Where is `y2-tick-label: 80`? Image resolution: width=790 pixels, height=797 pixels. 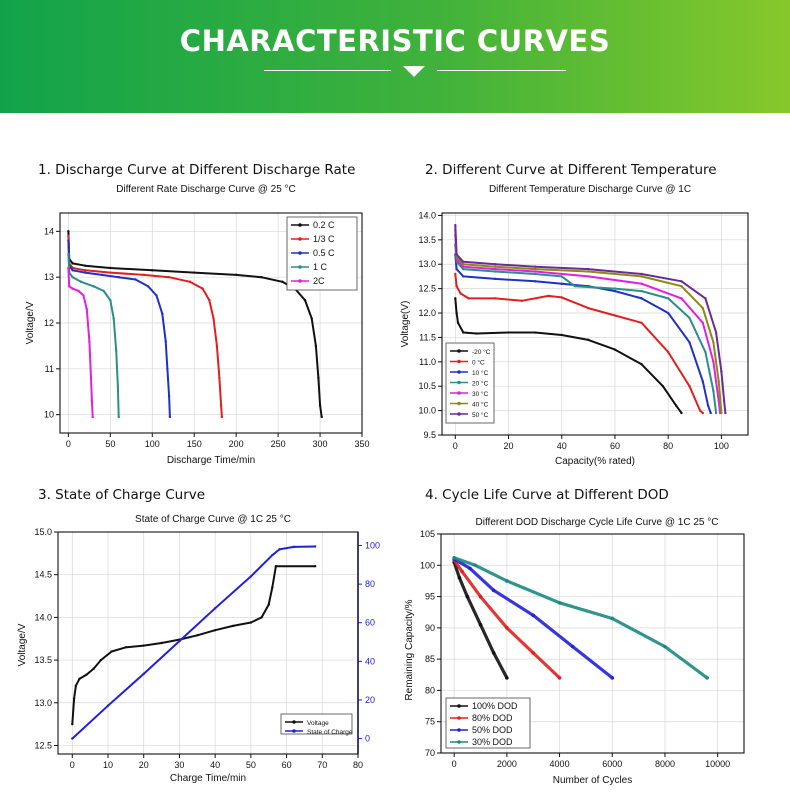 y2-tick-label: 80 is located at coordinates (370, 584).